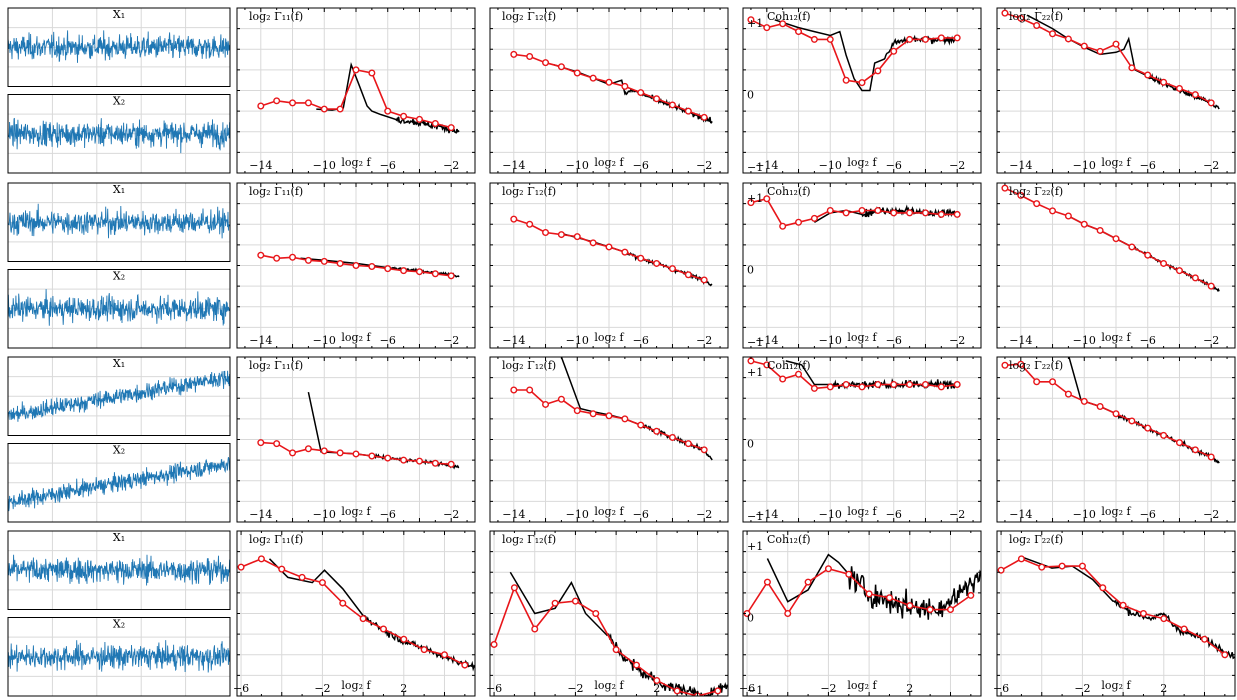 This screenshot has height=700, width=1237. I want to click on panel-title: log₂ Γ₁₂(f), so click(529, 16).